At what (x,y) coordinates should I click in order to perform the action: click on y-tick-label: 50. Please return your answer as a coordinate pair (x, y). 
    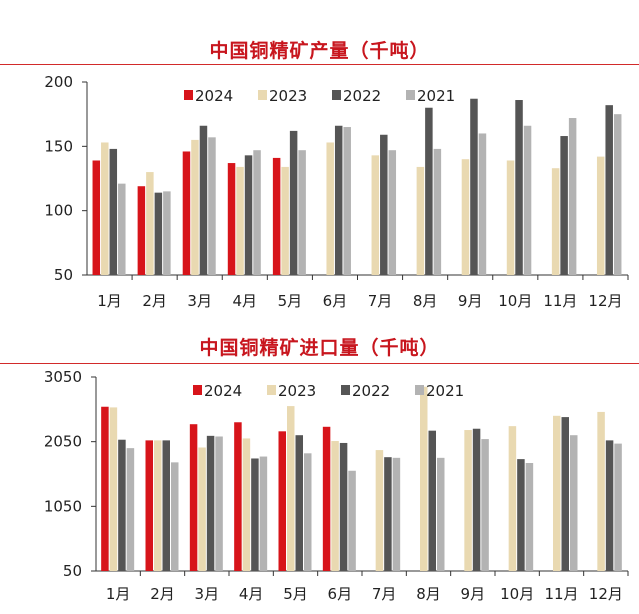
    Looking at the image, I should click on (72, 571).